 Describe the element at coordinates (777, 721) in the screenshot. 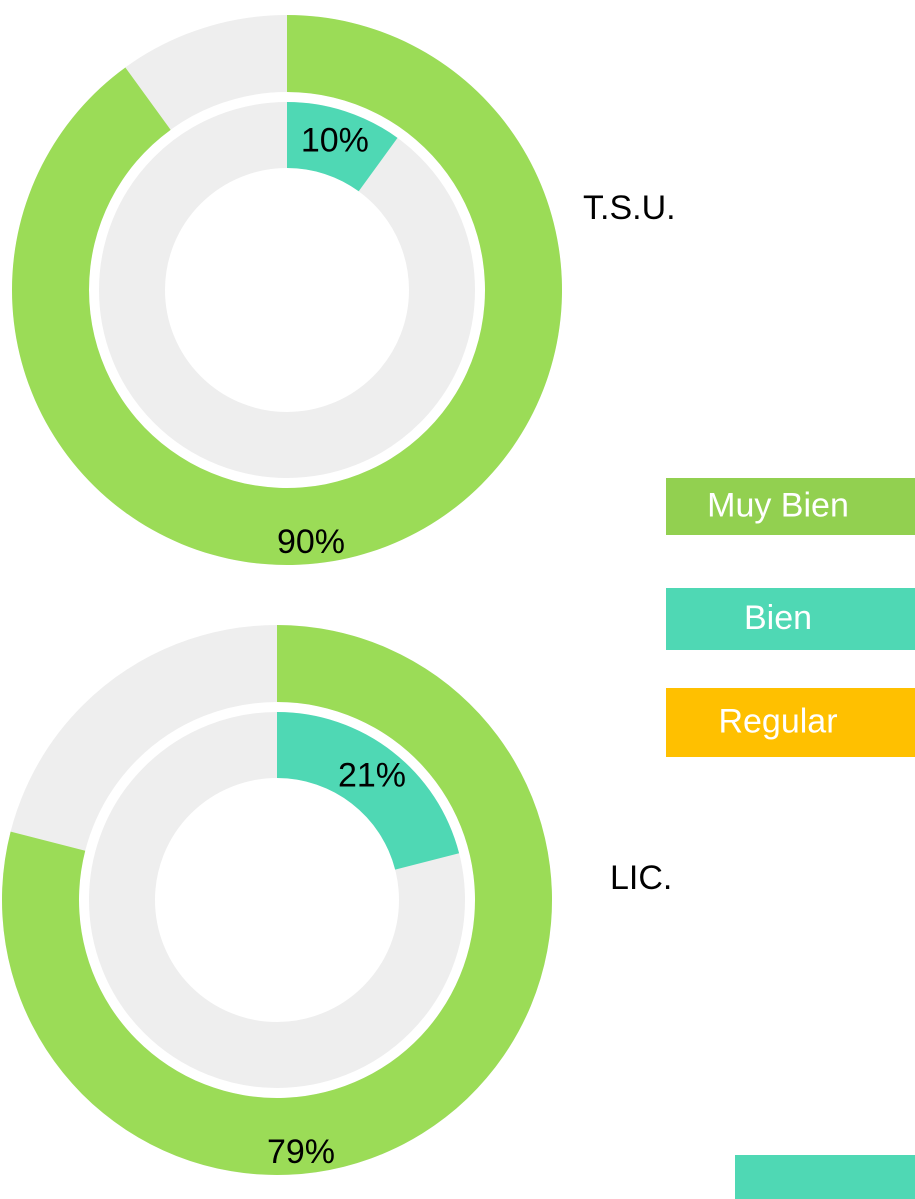

I see `legend-label: Regular` at that location.